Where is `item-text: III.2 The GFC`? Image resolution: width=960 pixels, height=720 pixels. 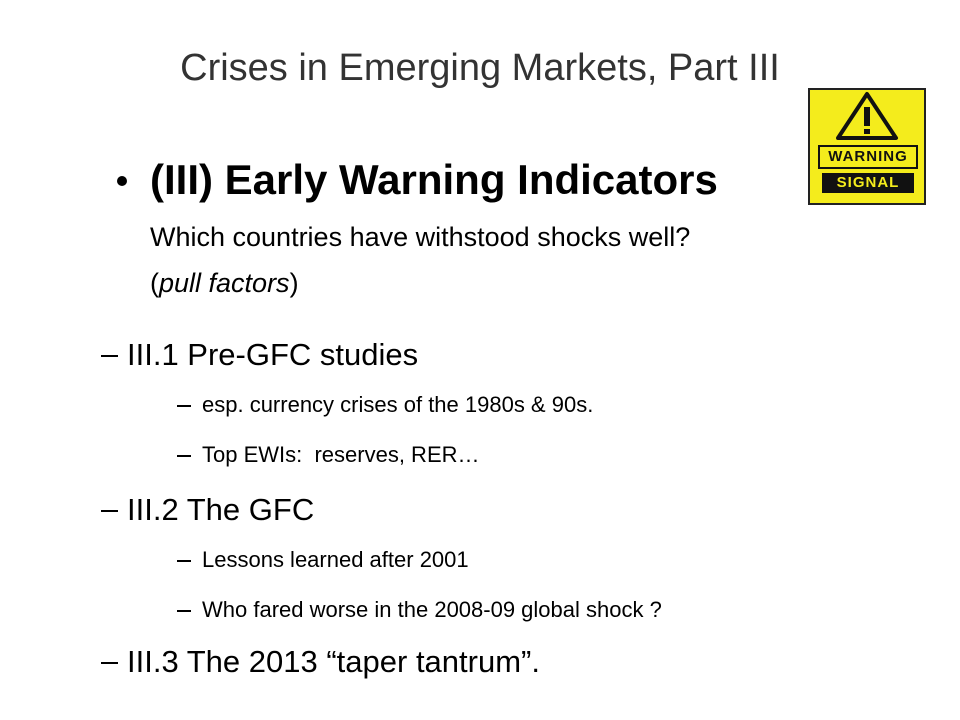 item-text: III.2 The GFC is located at coordinates (221, 509).